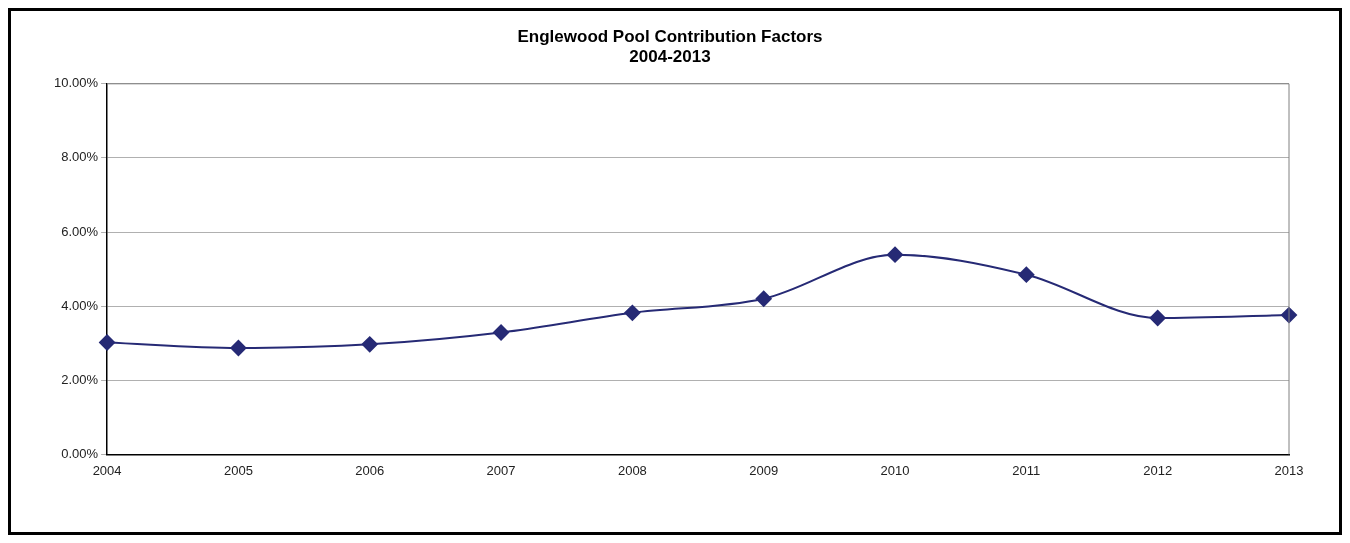 This screenshot has height=543, width=1350. I want to click on y-tick-label: 6.00%, so click(80, 231).